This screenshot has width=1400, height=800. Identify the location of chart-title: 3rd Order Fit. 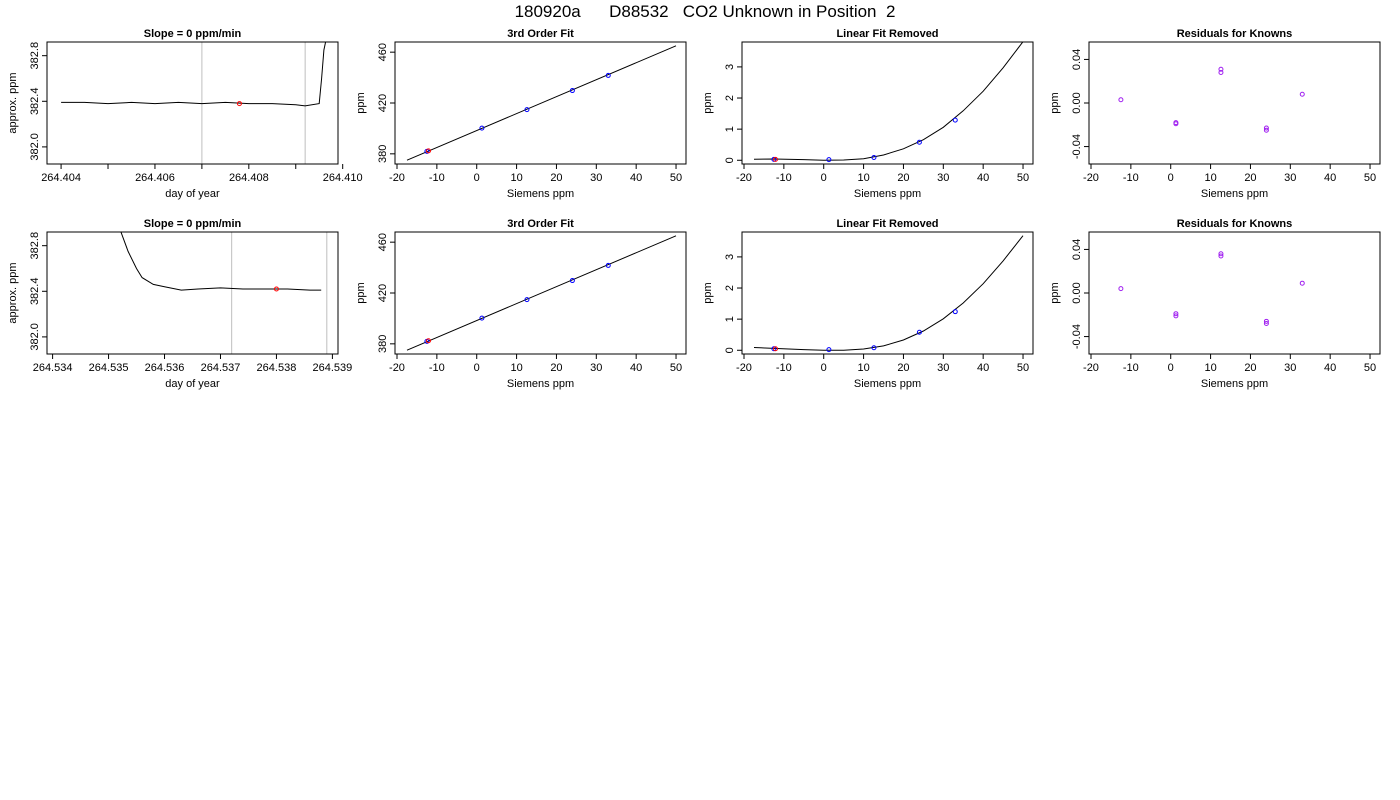
(540, 34).